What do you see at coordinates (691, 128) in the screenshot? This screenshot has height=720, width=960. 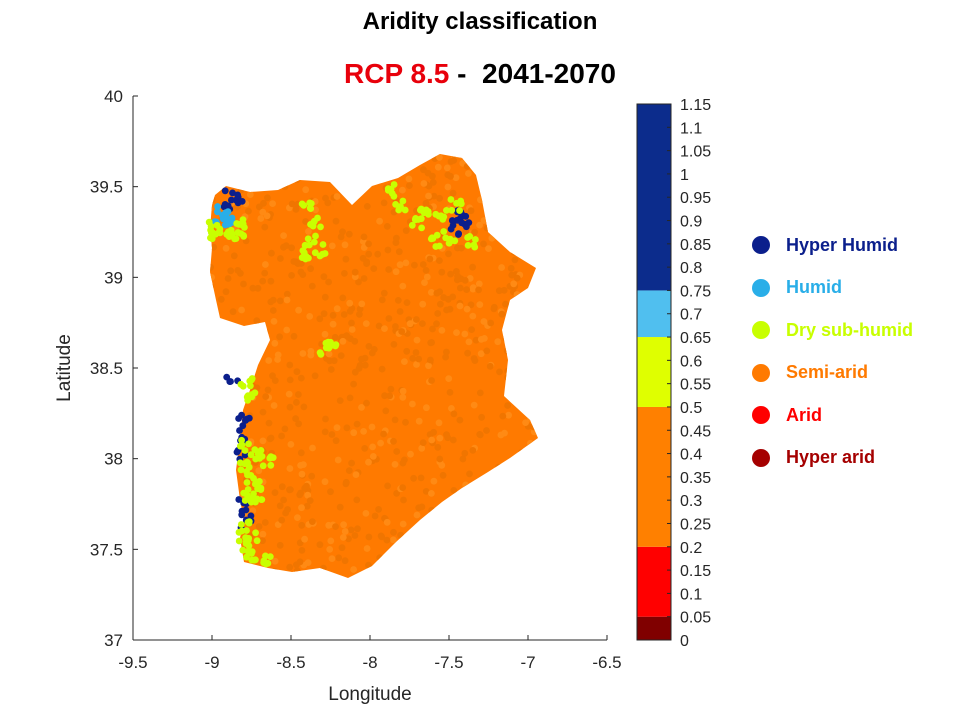 I see `colorbar-tick-label: 1.1` at bounding box center [691, 128].